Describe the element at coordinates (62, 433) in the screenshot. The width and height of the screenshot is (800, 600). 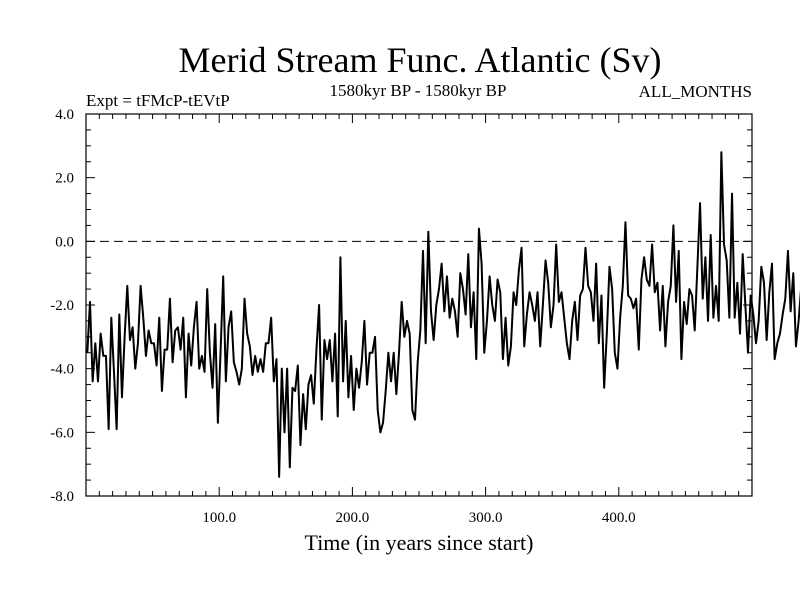
I see `y-tick-label: -6.0` at that location.